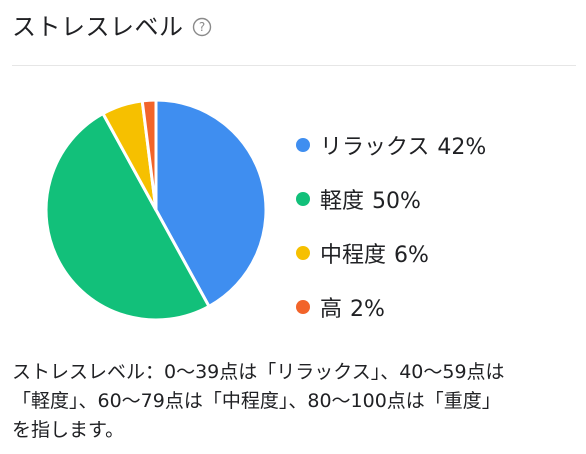 The height and width of the screenshot is (454, 586). Describe the element at coordinates (431, 145) in the screenshot. I see `legend-item-relax: リラックス 42%` at that location.